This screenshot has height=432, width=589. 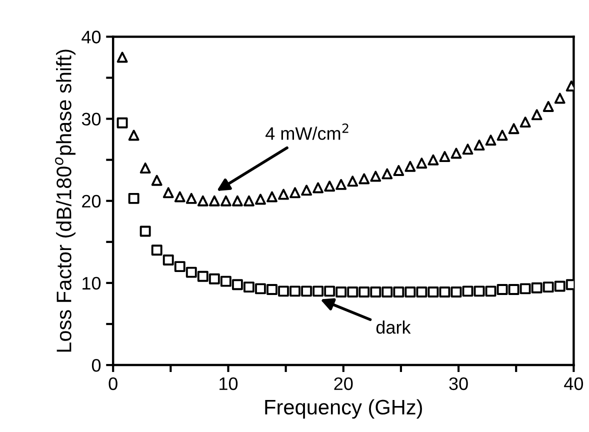 What do you see at coordinates (229, 383) in the screenshot?
I see `x-tick-label: 10` at bounding box center [229, 383].